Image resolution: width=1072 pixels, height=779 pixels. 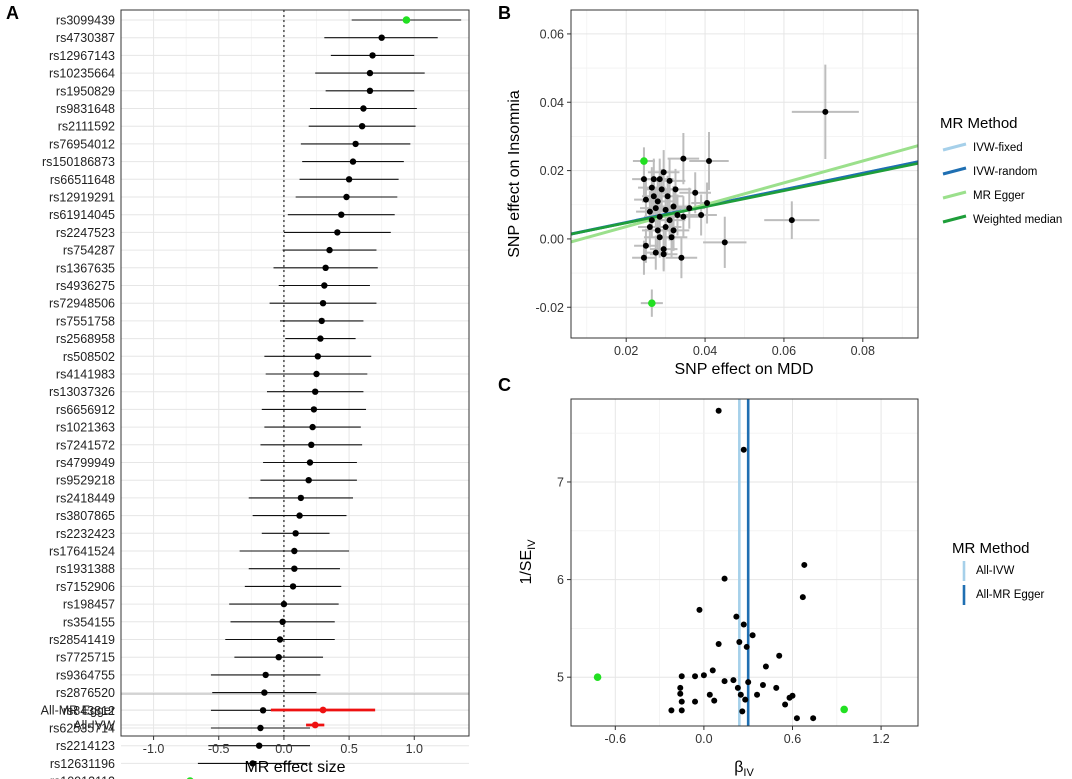 I want to click on scatter-ticks: 0.02 0.04 0.06 0.08 -0.02 0.00 0.02 0.04 0.06, so click(x=706, y=192).